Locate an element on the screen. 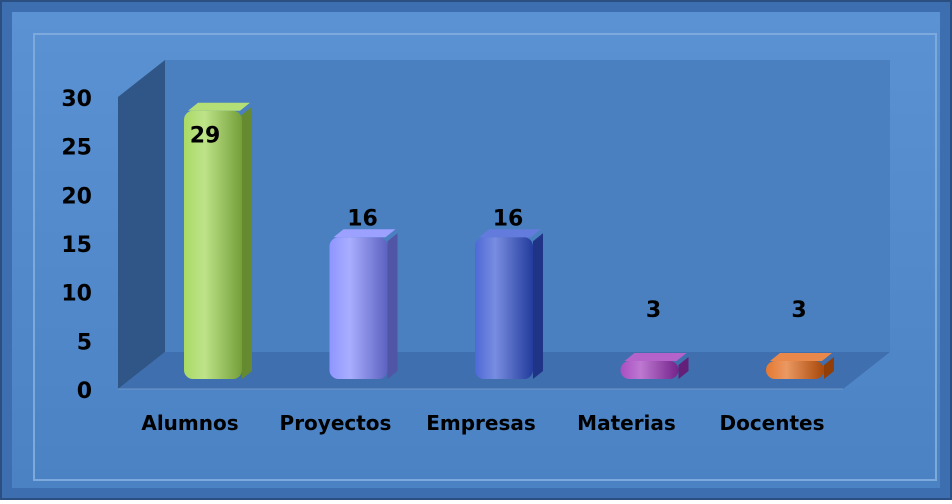  data-label: 29 is located at coordinates (205, 136).